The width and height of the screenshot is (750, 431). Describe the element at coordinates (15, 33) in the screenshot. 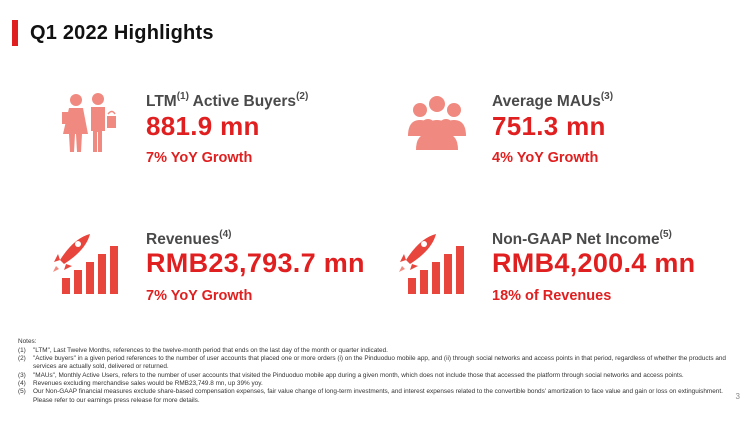

I see `title-accent-bar` at that location.